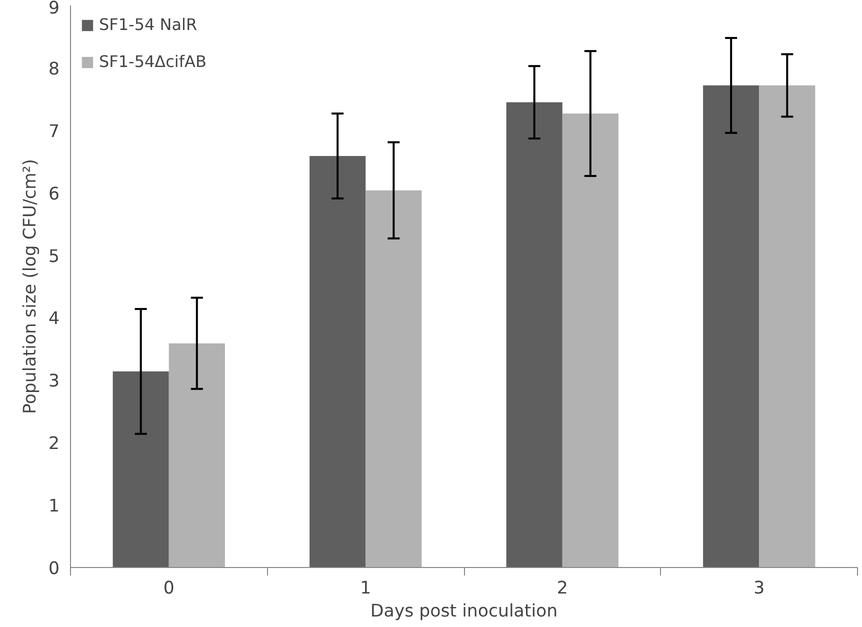 Image resolution: width=862 pixels, height=627 pixels. What do you see at coordinates (54, 69) in the screenshot?
I see `y-tick-label: 8` at bounding box center [54, 69].